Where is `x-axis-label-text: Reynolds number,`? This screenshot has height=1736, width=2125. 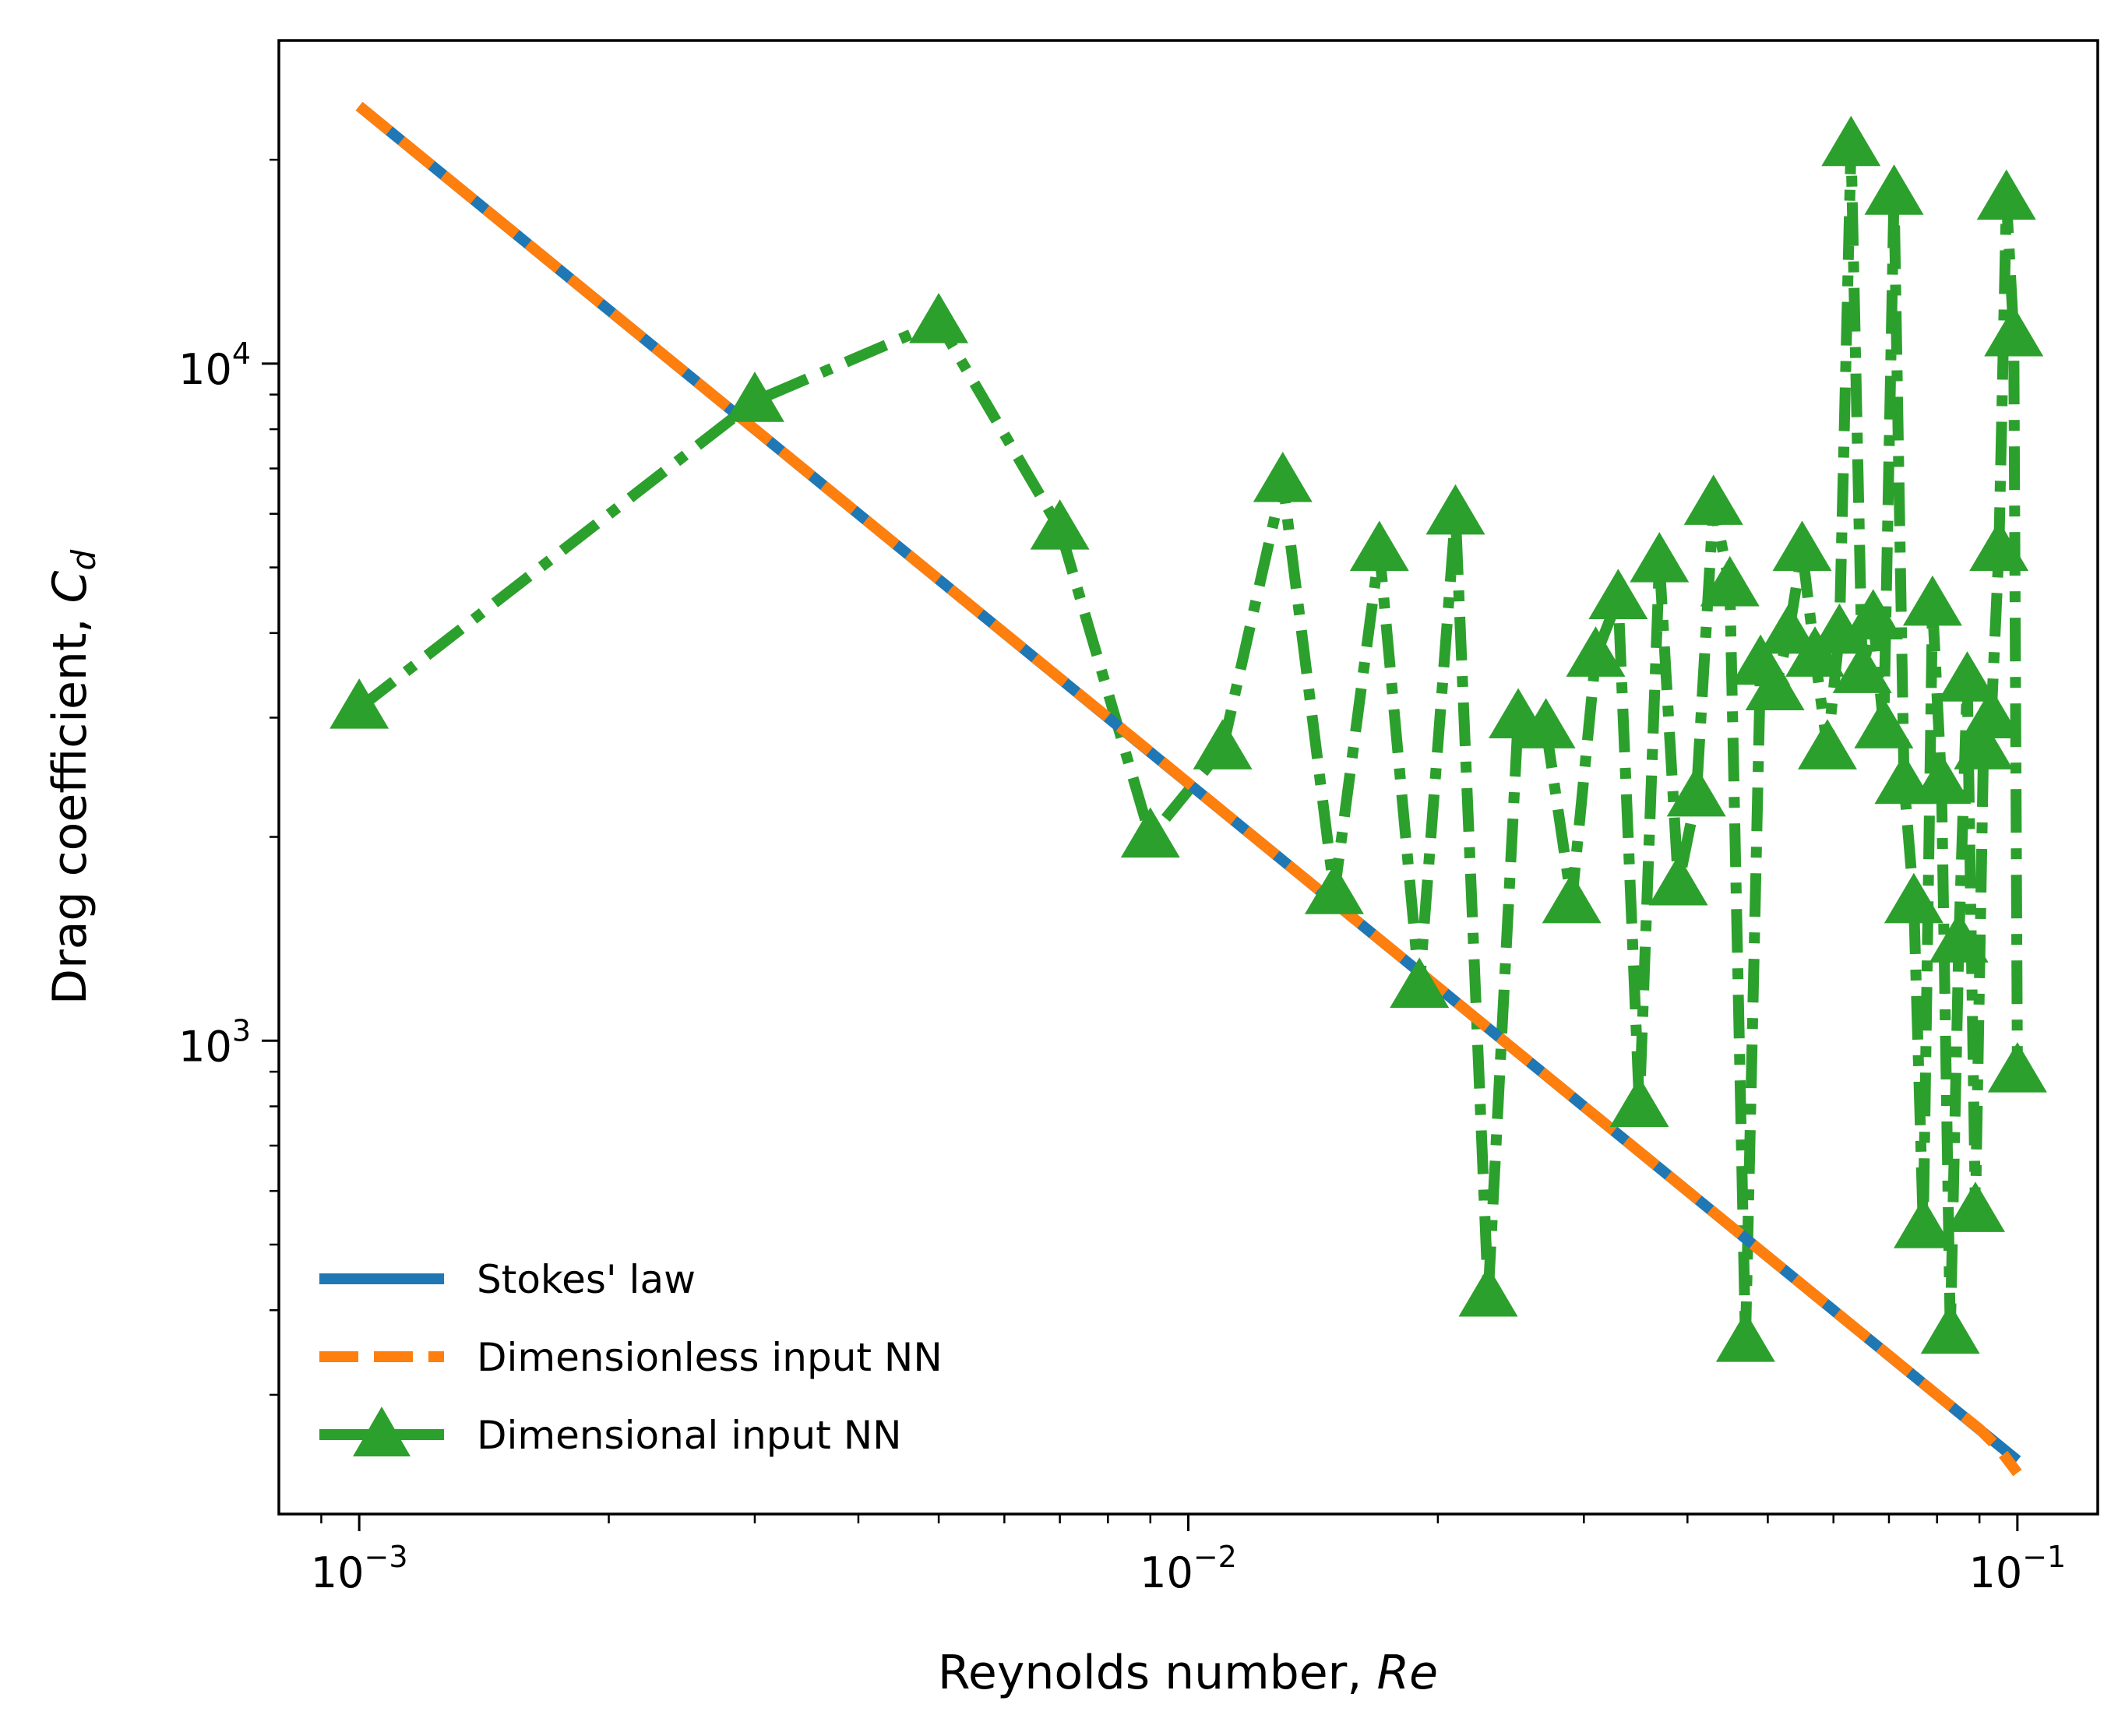 x-axis-label-text: Reynolds number, is located at coordinates (1157, 1673).